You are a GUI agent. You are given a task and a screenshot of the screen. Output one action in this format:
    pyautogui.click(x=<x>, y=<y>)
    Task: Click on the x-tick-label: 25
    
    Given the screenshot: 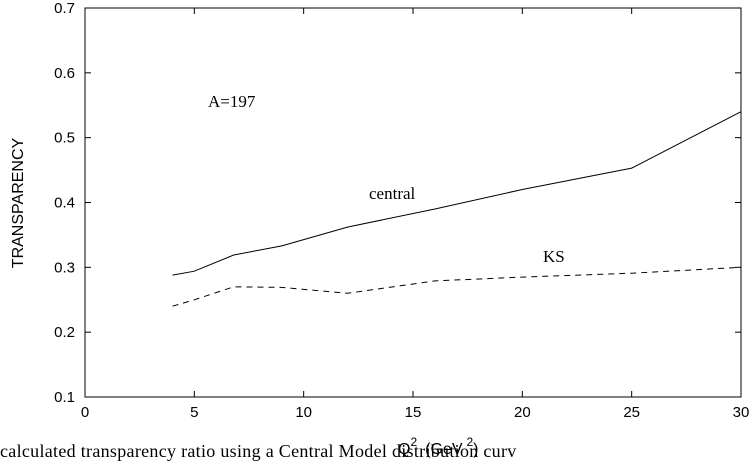 What is the action you would take?
    pyautogui.click(x=631, y=412)
    